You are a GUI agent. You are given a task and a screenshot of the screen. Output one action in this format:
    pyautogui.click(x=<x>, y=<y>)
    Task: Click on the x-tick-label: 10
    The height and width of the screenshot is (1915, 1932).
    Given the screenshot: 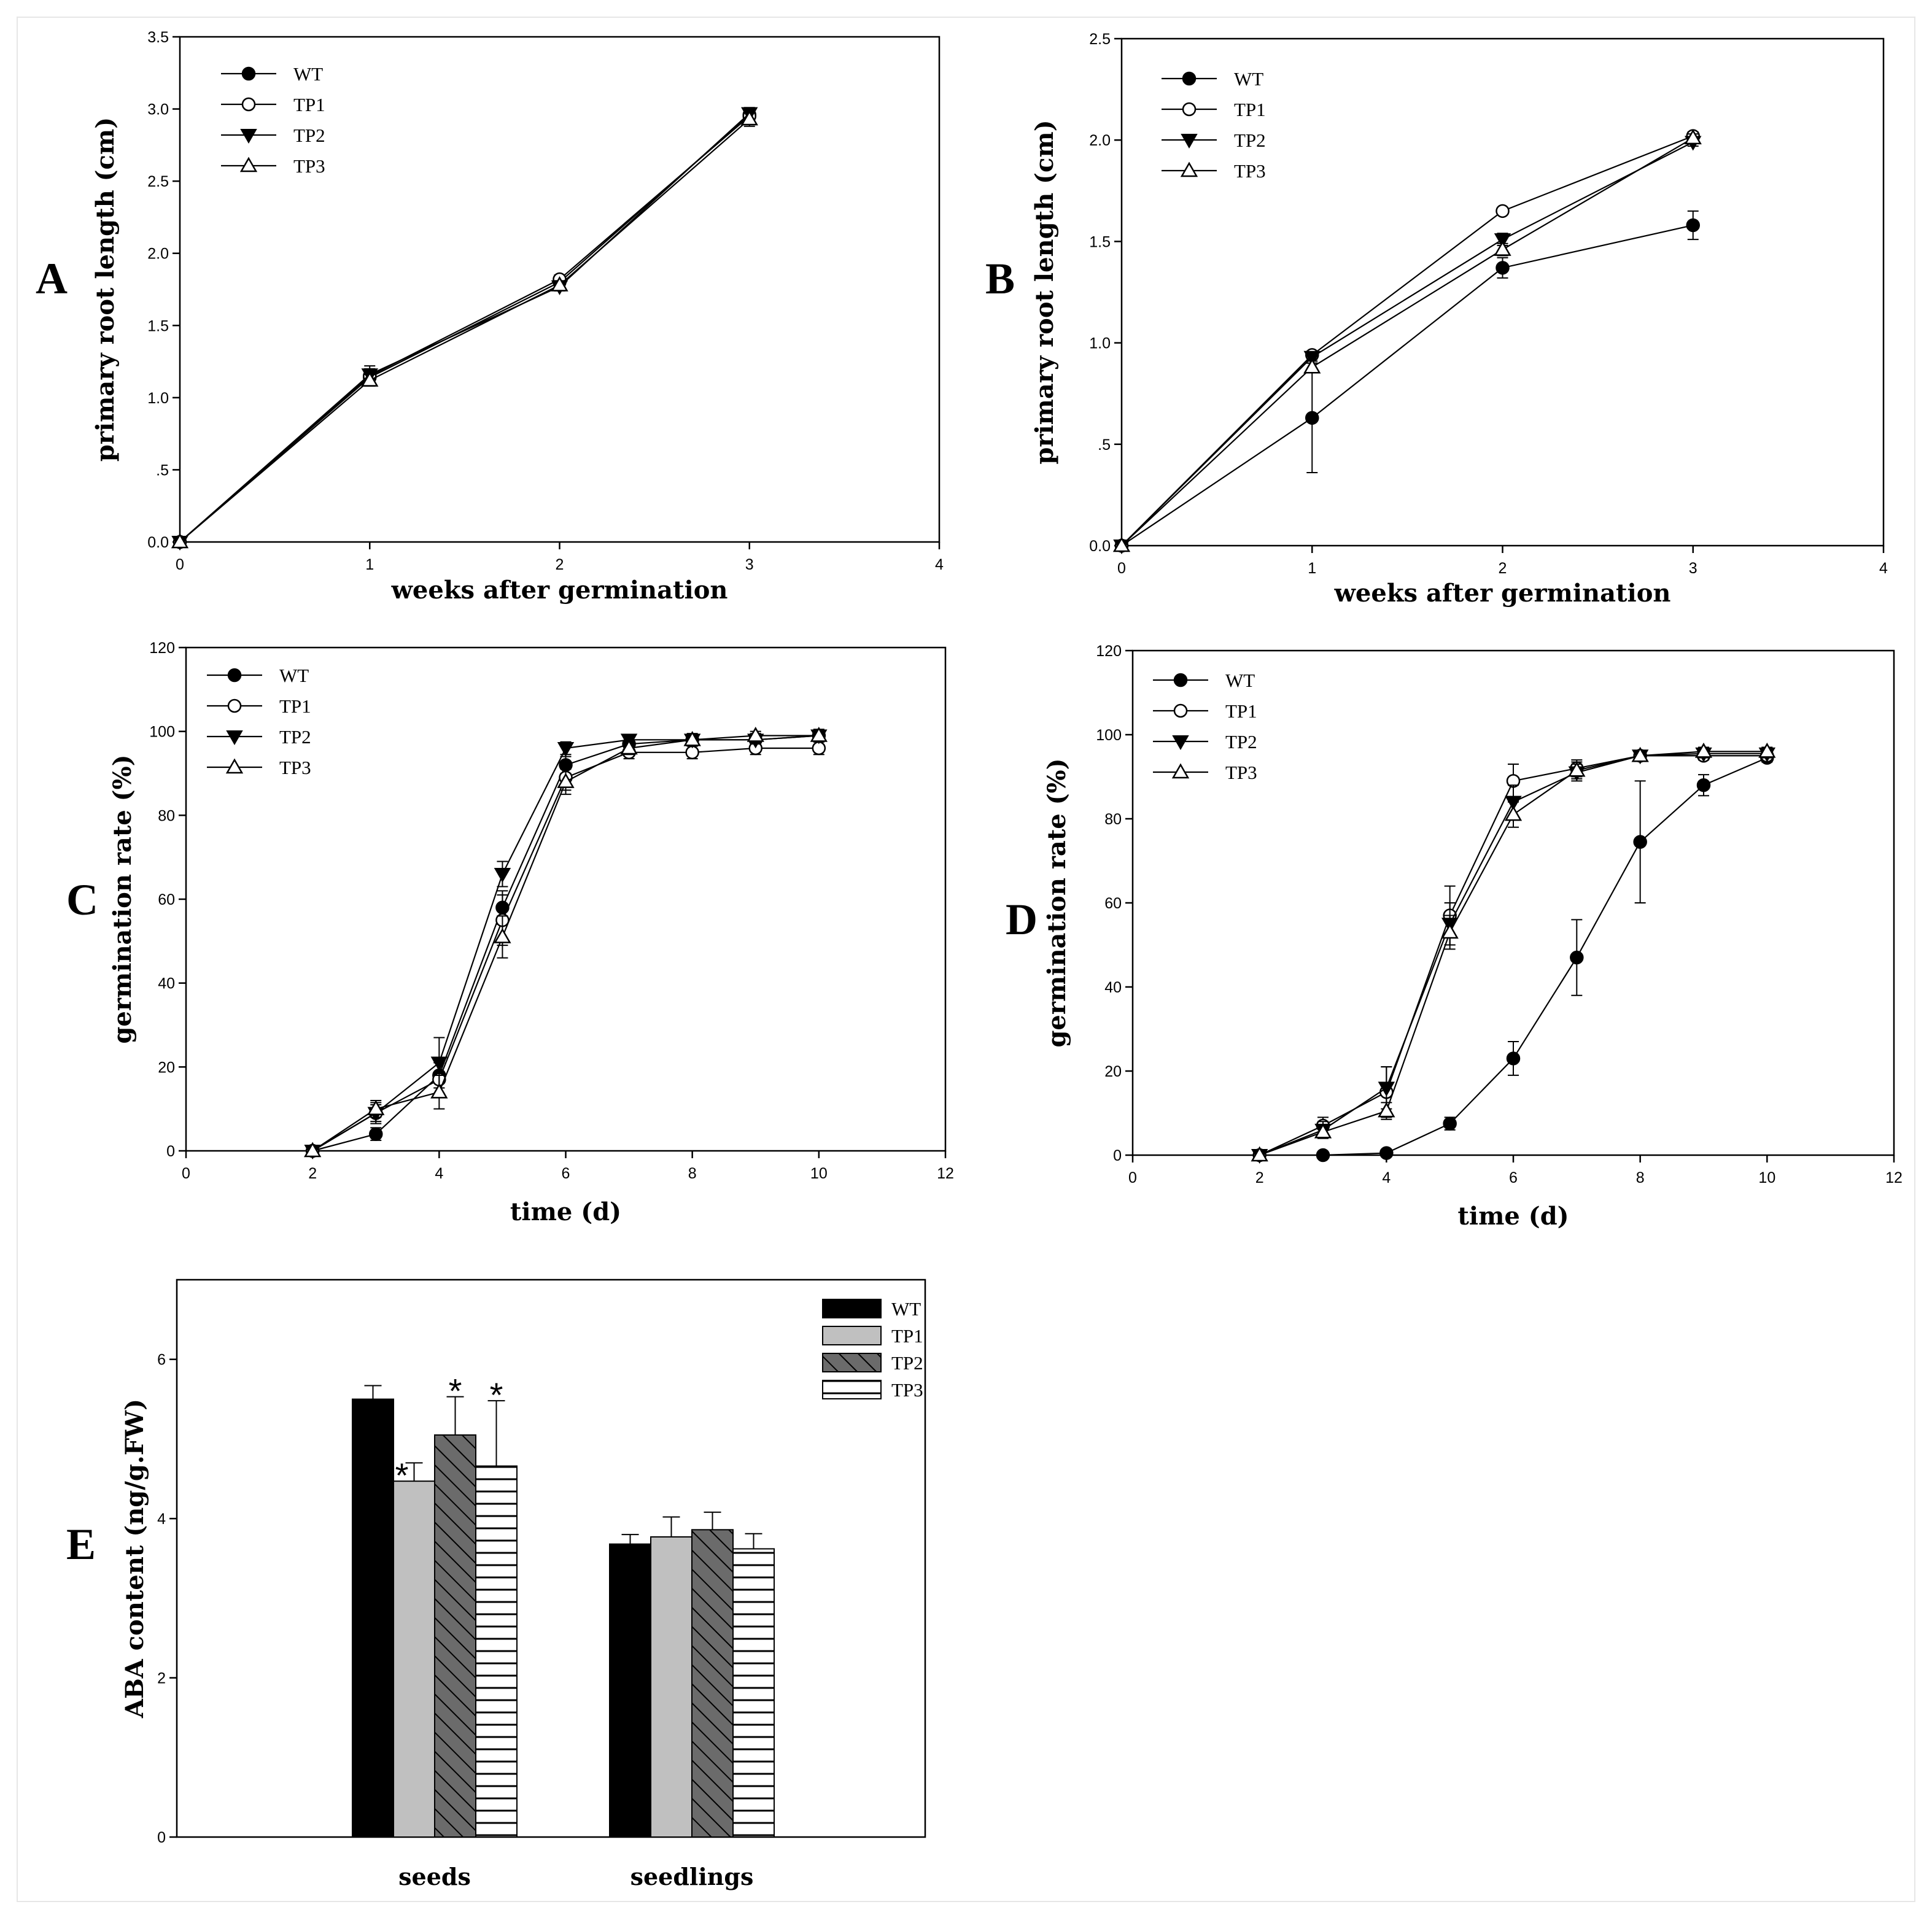 What is the action you would take?
    pyautogui.click(x=1766, y=1177)
    